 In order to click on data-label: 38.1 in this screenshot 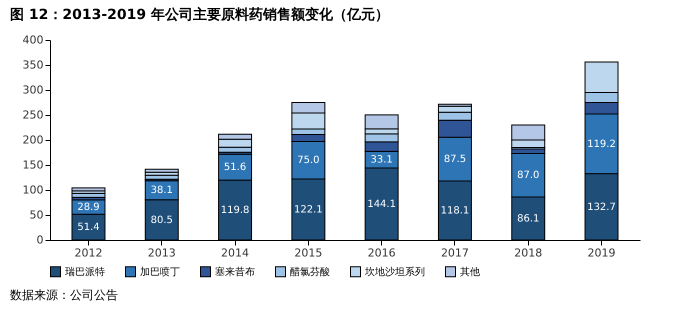, I will do `click(161, 190)`.